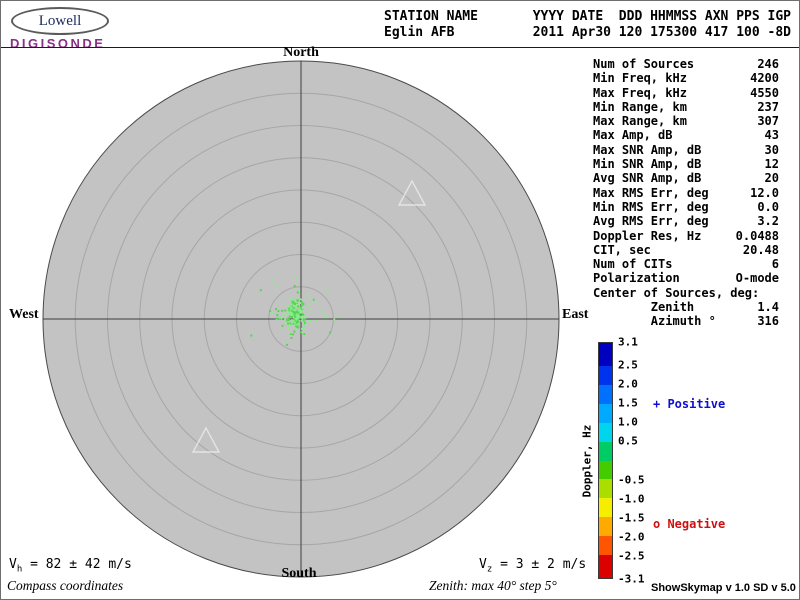 The image size is (800, 600). What do you see at coordinates (60, 21) in the screenshot?
I see `lowell-logo-oval: Lowell` at bounding box center [60, 21].